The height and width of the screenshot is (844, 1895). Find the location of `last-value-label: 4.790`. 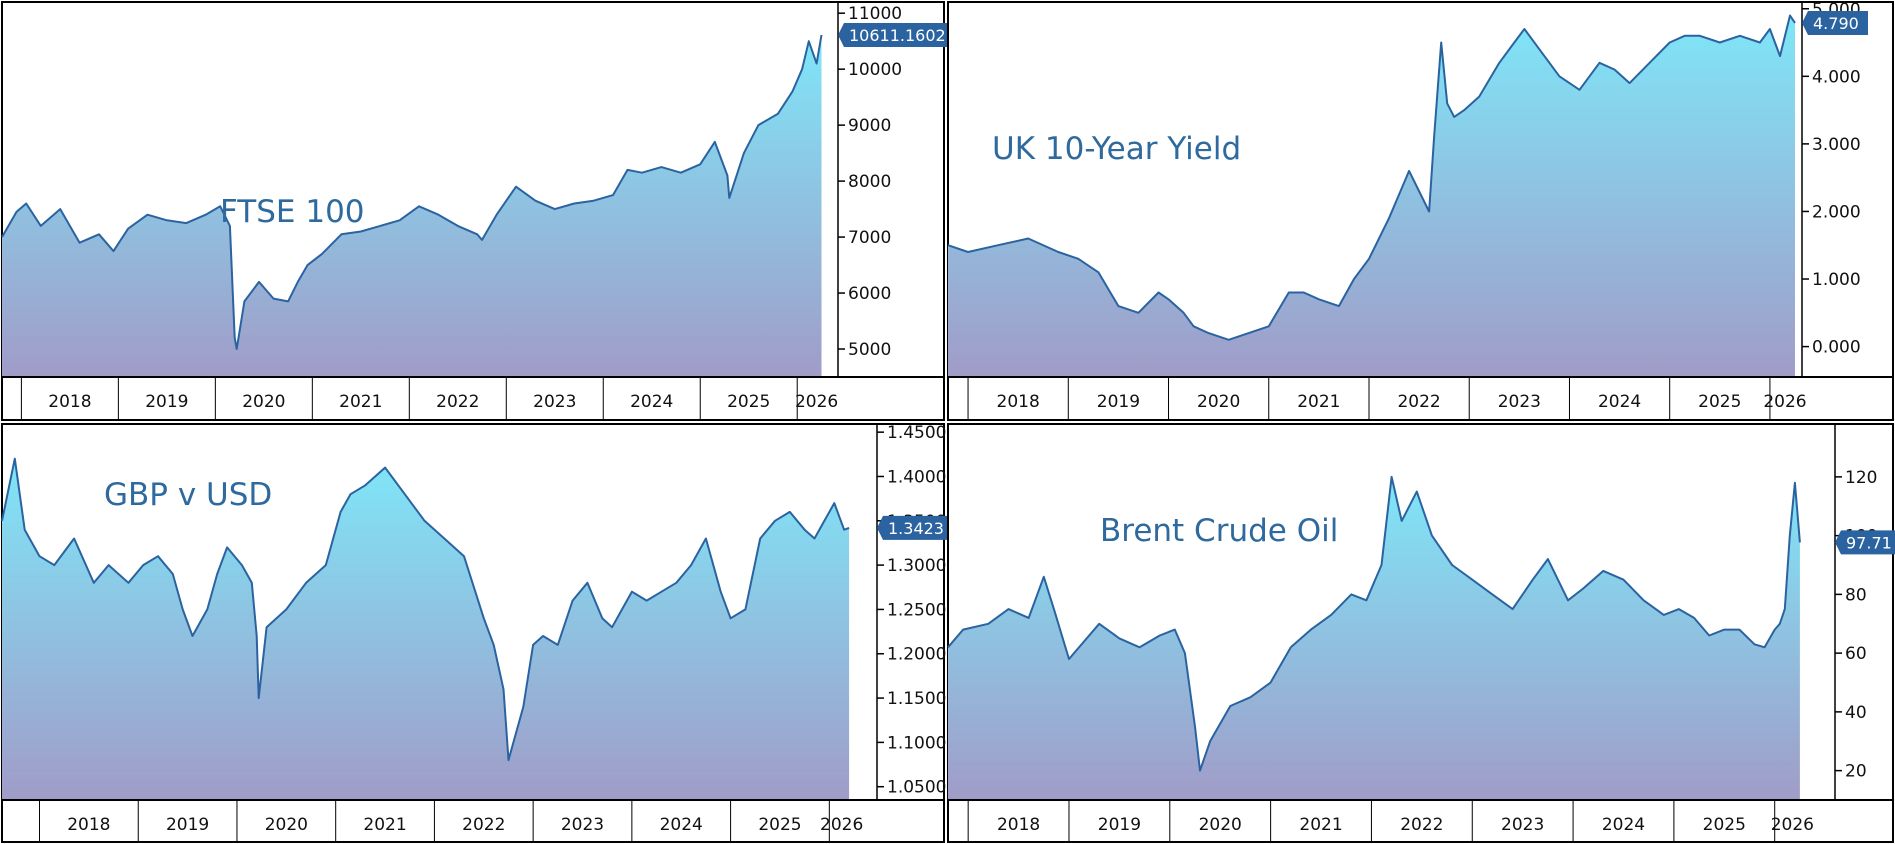

last-value-label: 4.790 is located at coordinates (1836, 23).